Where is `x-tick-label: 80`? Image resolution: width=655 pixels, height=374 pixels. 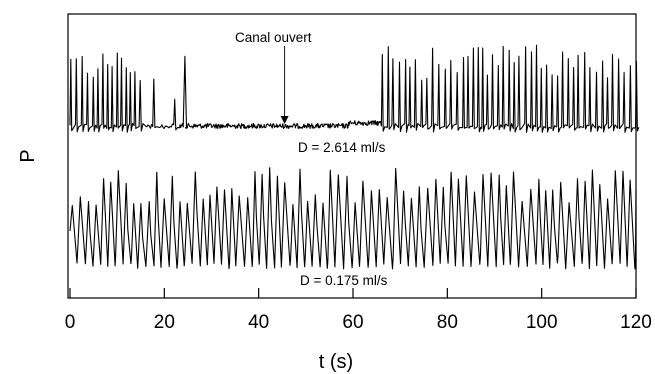 x-tick-label: 80 is located at coordinates (447, 322).